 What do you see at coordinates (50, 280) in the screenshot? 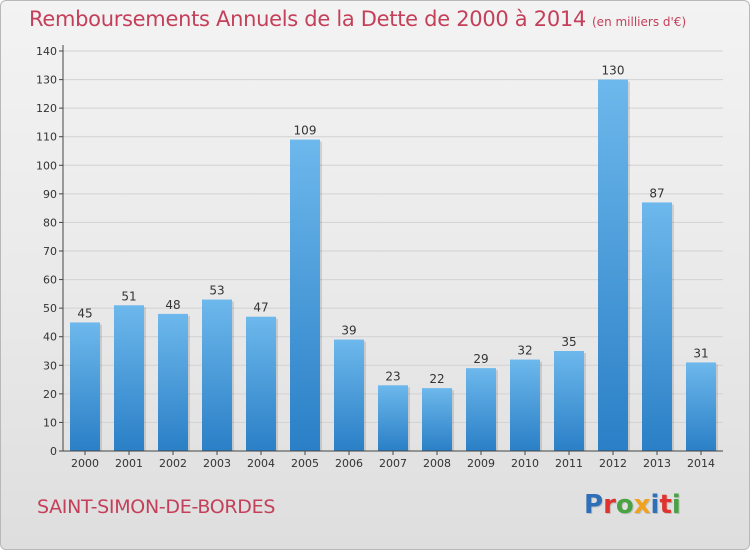
I see `y-tick-label: 60` at bounding box center [50, 280].